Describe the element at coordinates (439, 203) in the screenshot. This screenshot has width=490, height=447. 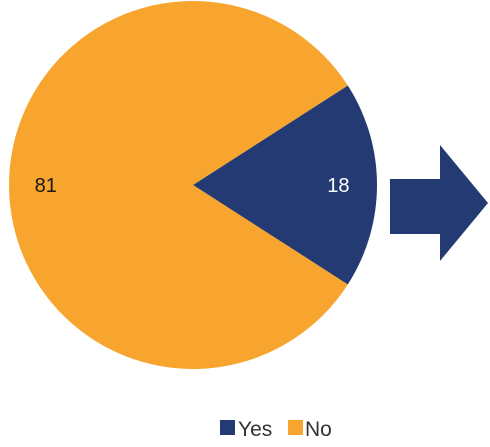
I see `right-arrow-icon` at that location.